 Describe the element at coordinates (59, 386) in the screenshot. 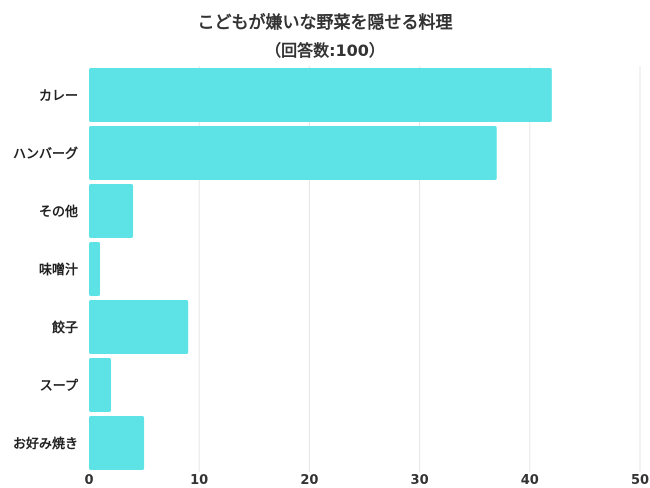

I see `category-label: スープ` at that location.